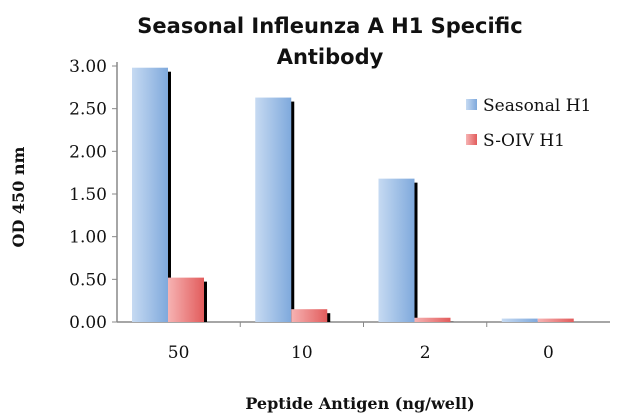 The image size is (640, 418). I want to click on chart-title-line-2: Antibody, so click(330, 57).